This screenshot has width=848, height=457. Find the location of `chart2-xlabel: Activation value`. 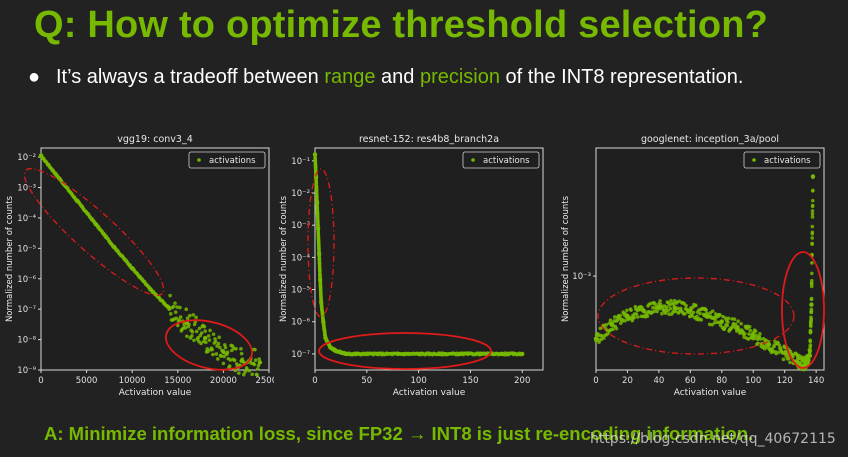

chart2-xlabel: Activation value is located at coordinates (429, 393).